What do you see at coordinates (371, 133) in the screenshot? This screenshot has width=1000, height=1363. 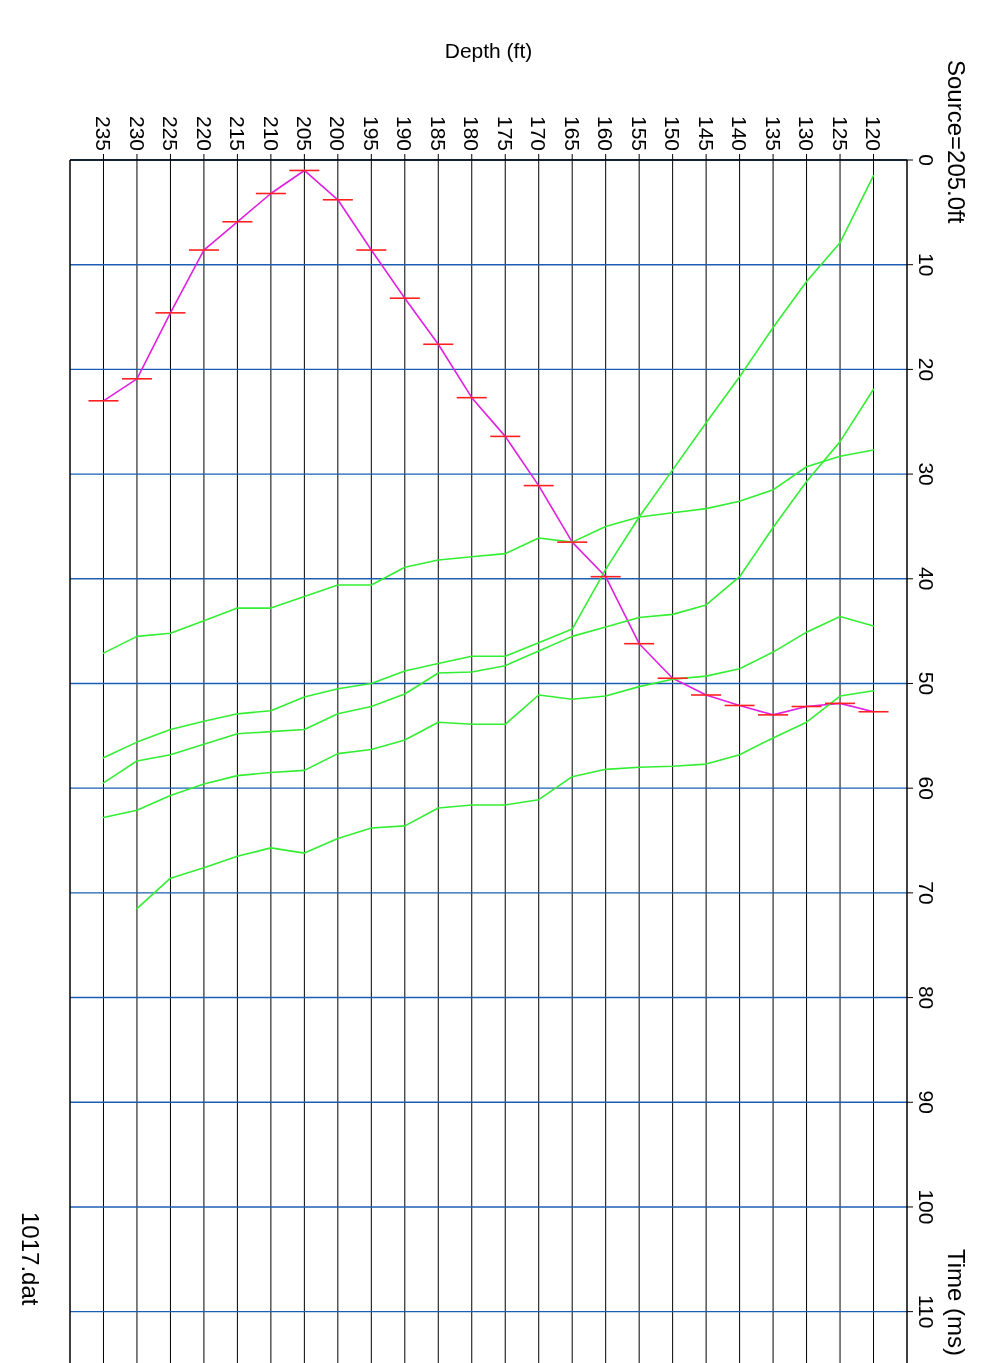 I see `x-tick-label: 195` at bounding box center [371, 133].